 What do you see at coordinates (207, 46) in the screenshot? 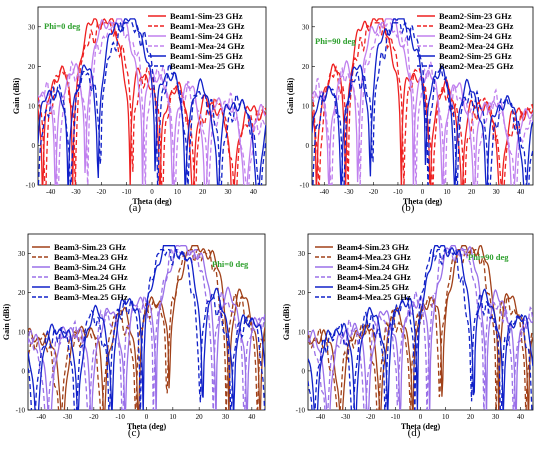
I see `legend-entry: Beam1-Mea-24 GHz` at bounding box center [207, 46].